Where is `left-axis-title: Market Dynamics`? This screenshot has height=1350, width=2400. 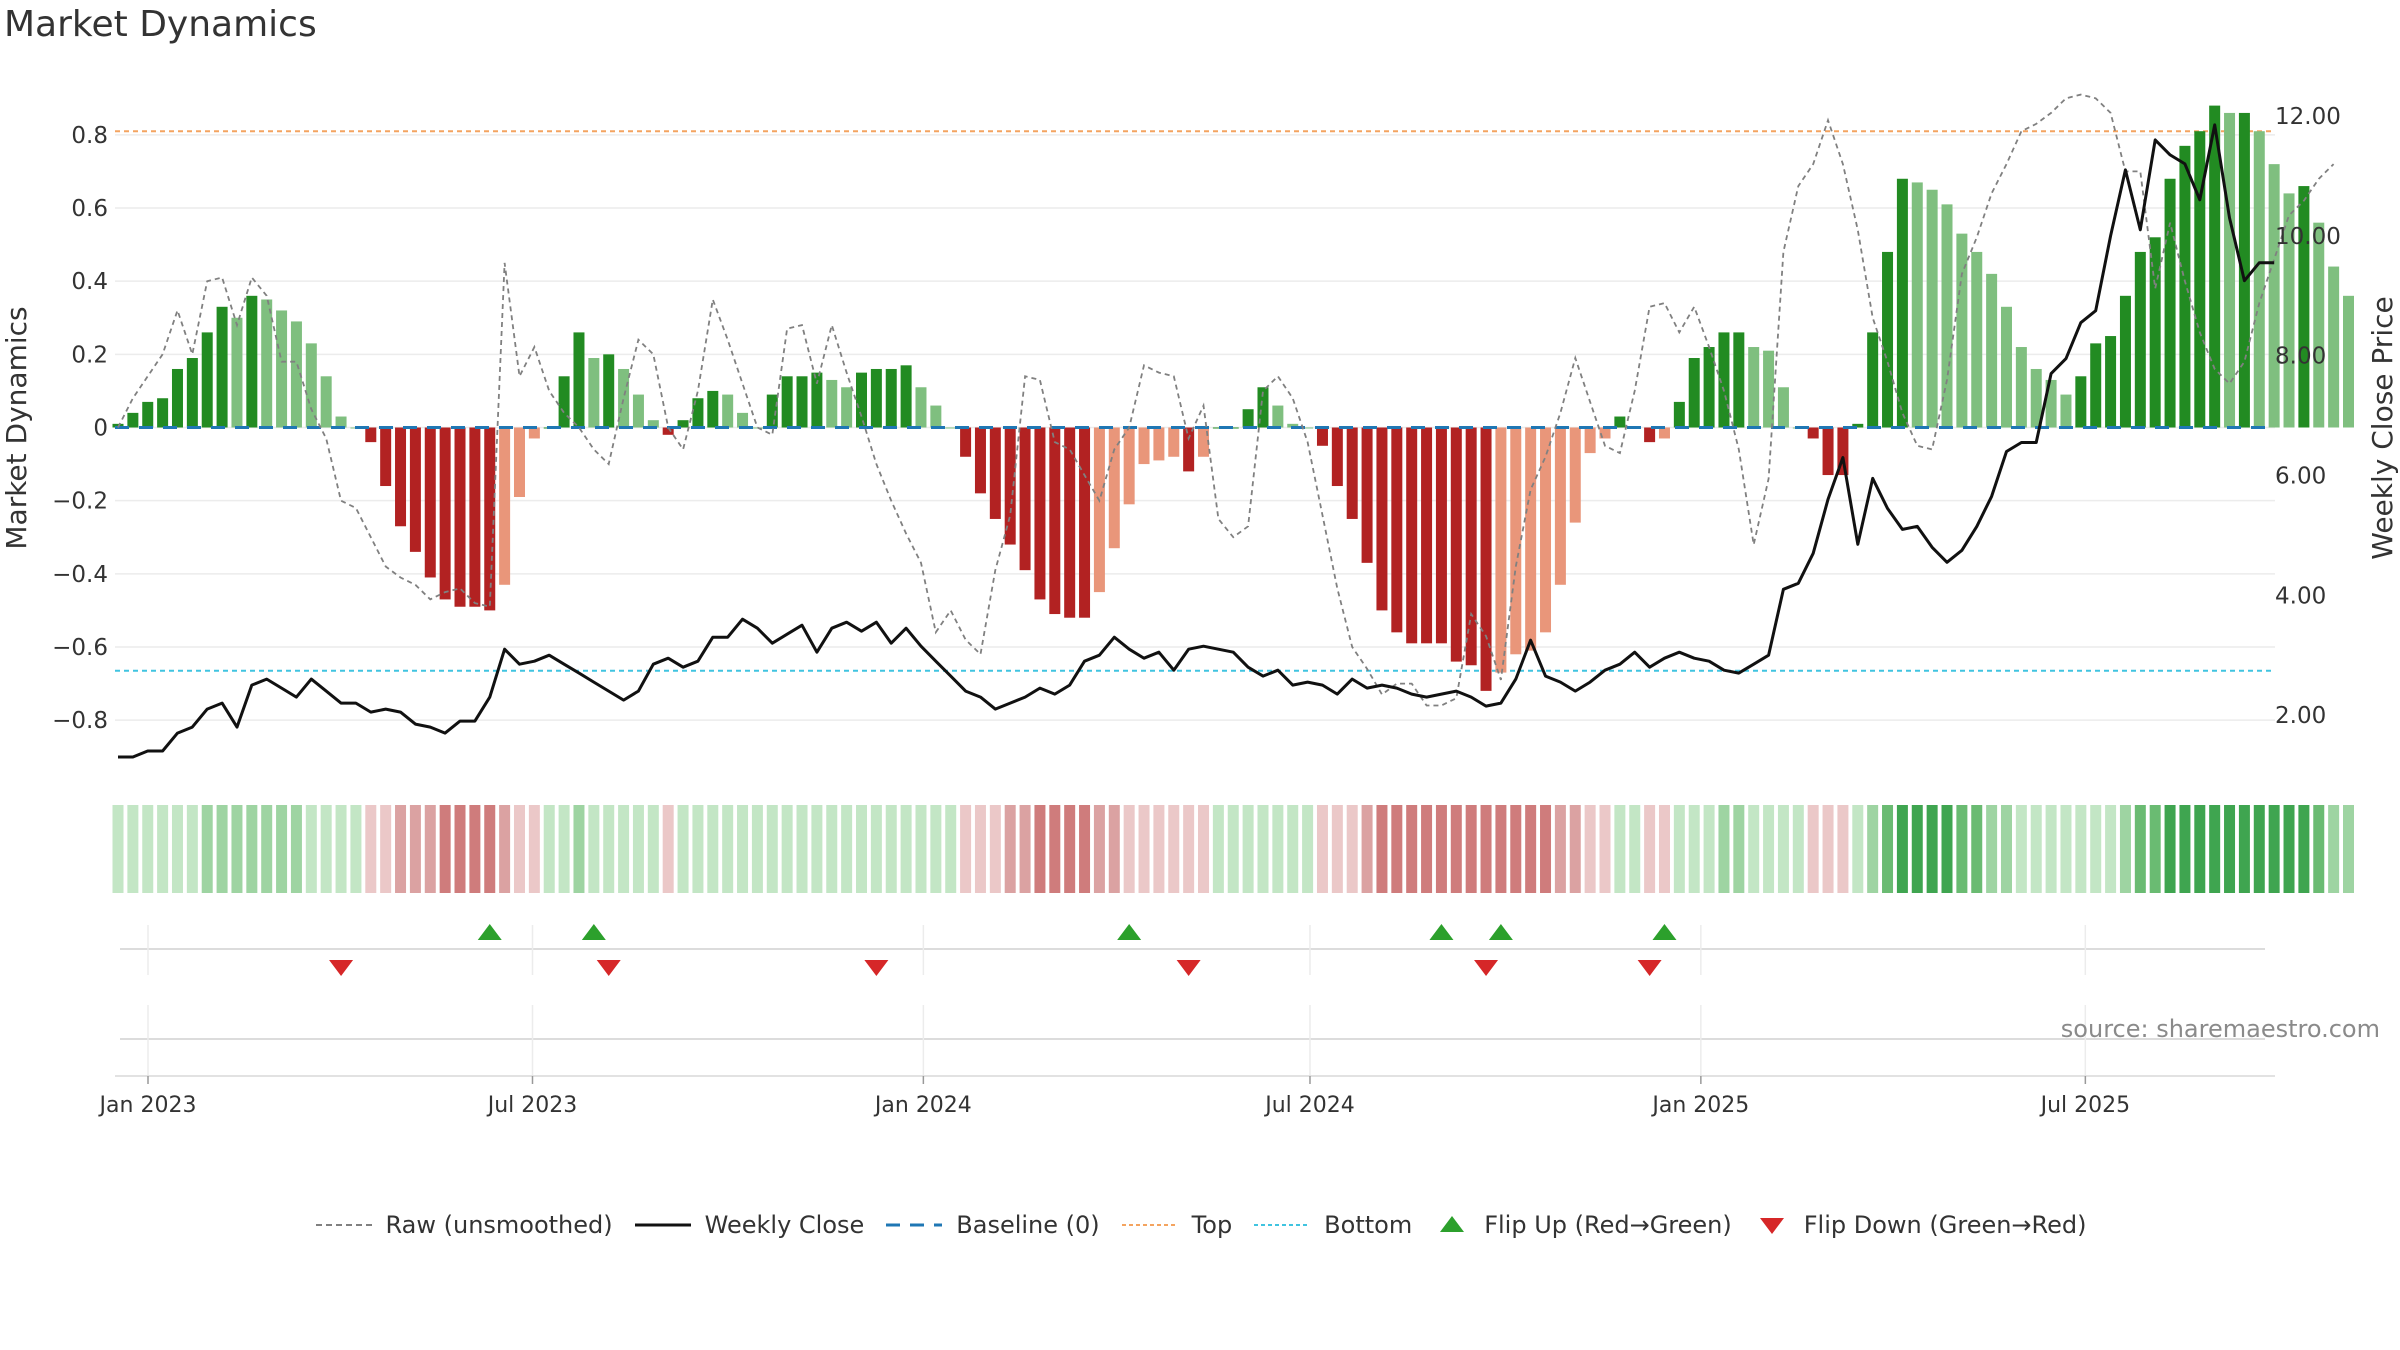 left-axis-title: Market Dynamics is located at coordinates (16, 427).